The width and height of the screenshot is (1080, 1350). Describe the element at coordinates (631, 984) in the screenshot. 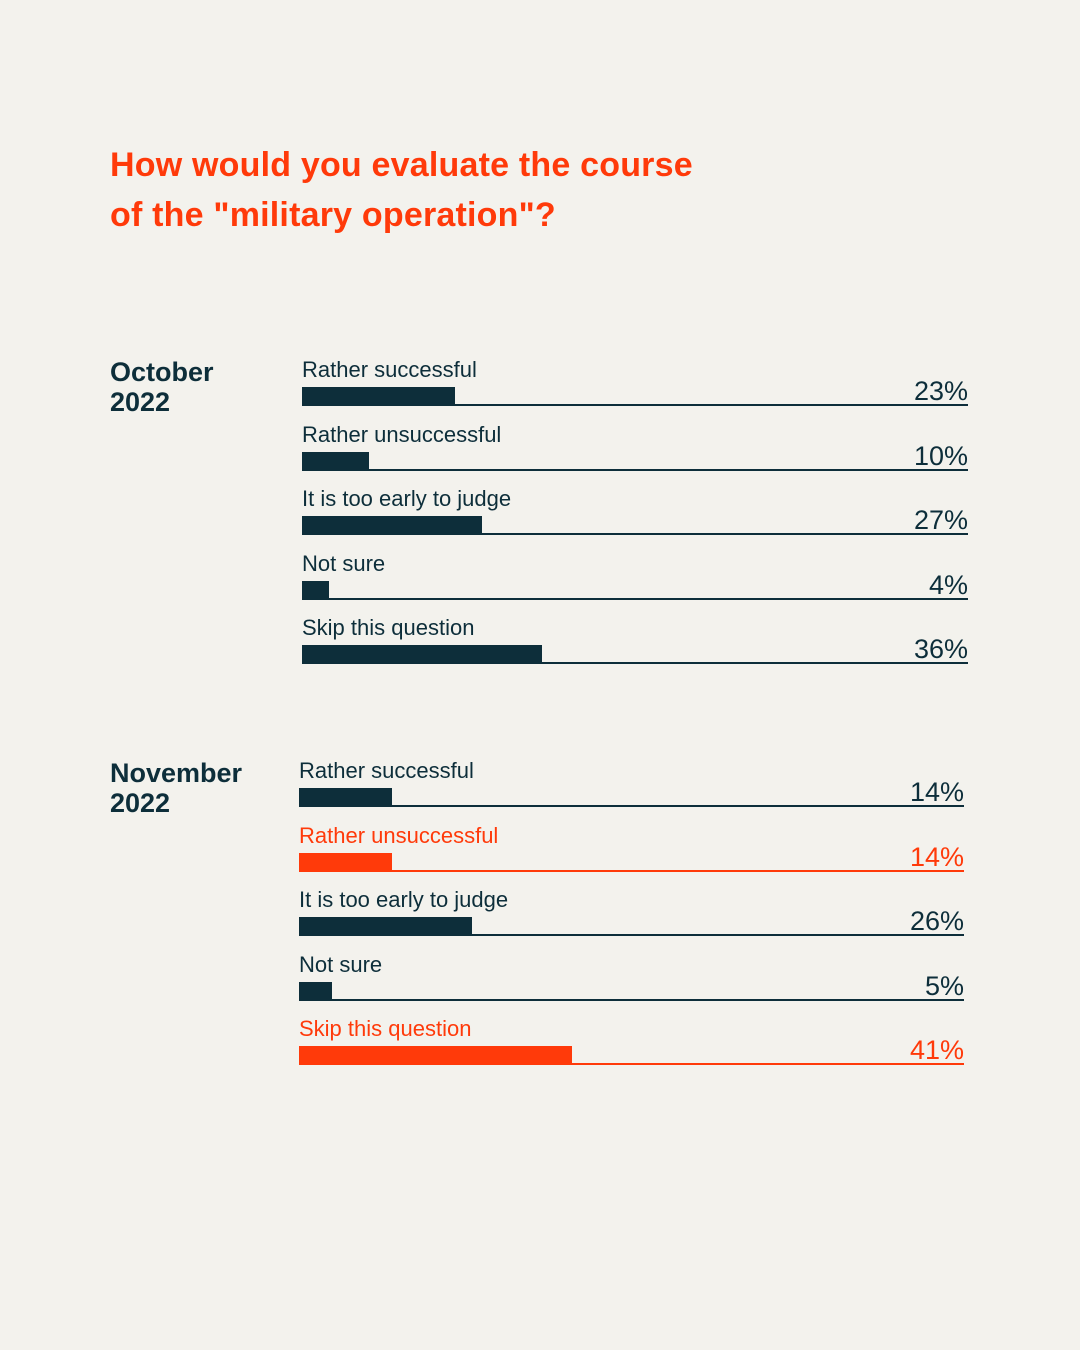

I see `bar-row: Not sure 5%` at that location.